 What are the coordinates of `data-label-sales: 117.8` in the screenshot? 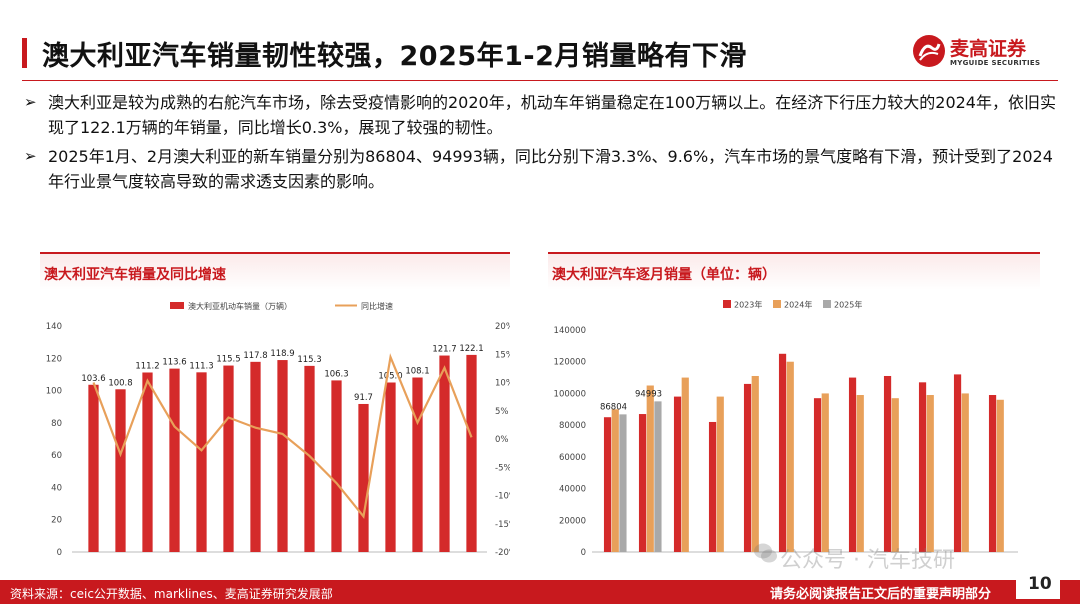 It's located at (255, 356).